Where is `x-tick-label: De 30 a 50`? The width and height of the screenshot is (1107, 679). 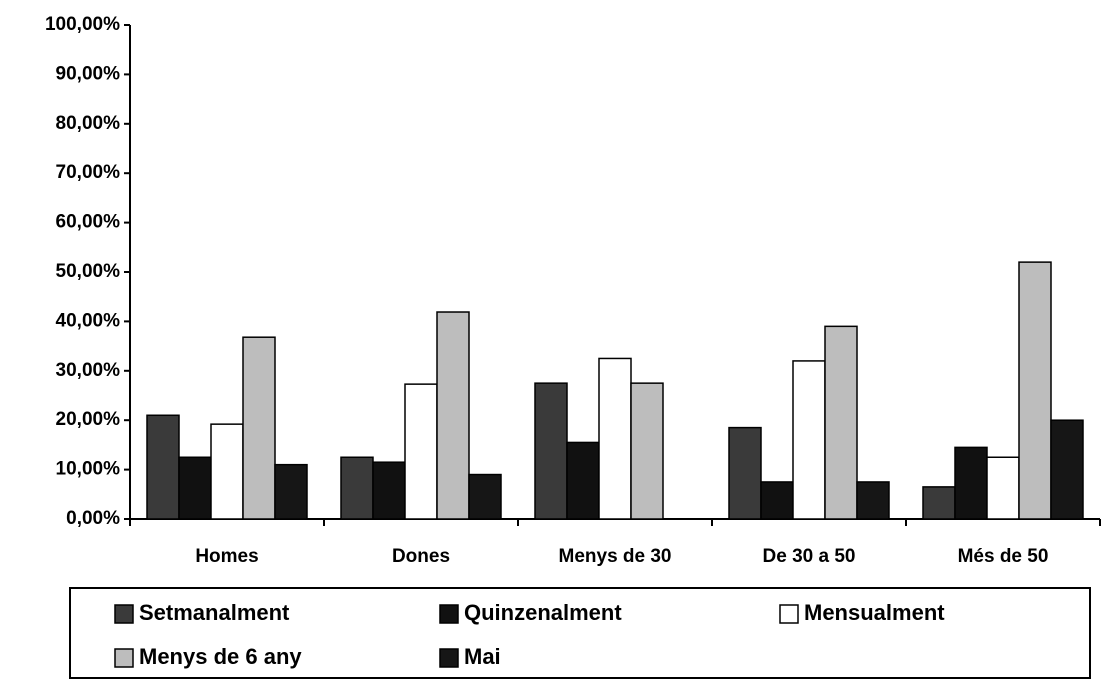 x-tick-label: De 30 a 50 is located at coordinates (809, 556).